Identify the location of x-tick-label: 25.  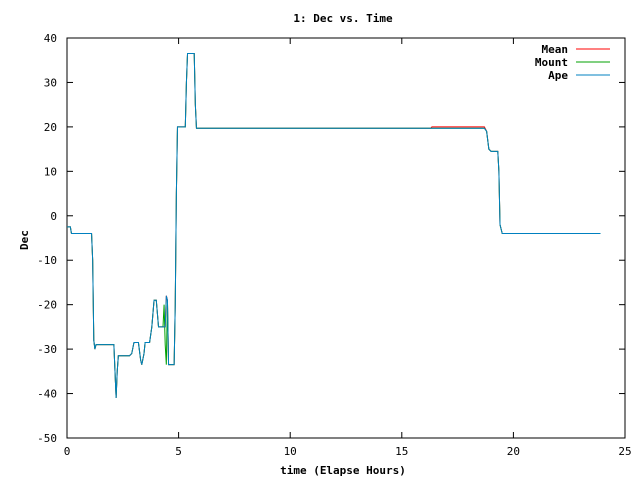
(624, 451).